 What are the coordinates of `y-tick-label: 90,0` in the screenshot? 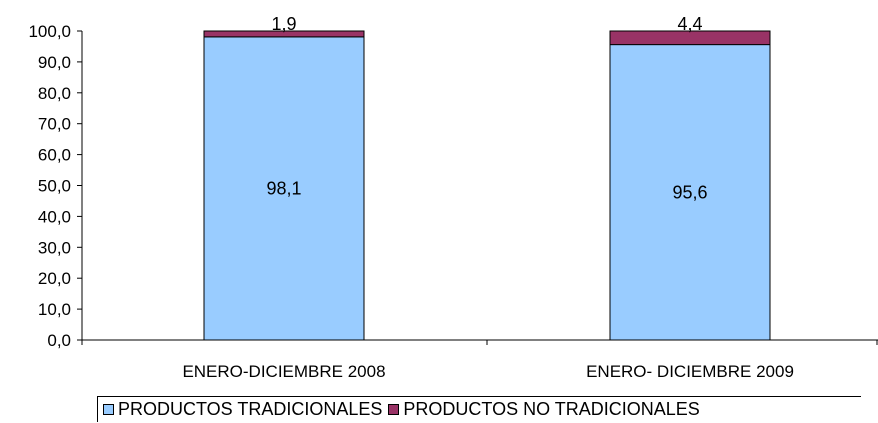 It's located at (54, 62).